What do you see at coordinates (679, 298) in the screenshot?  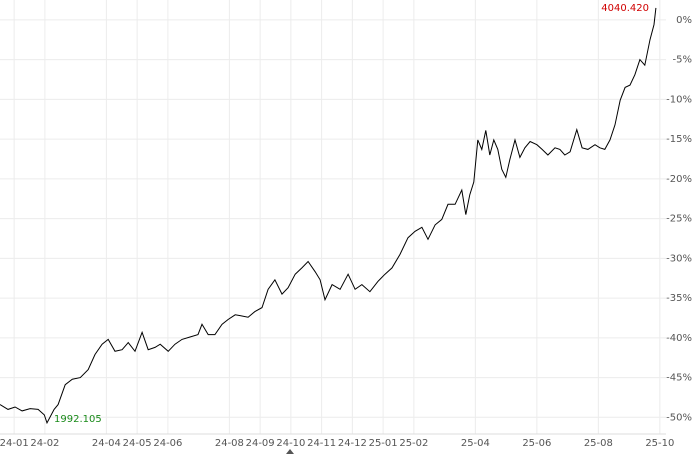 I see `y-tick-label: -35%` at bounding box center [679, 298].